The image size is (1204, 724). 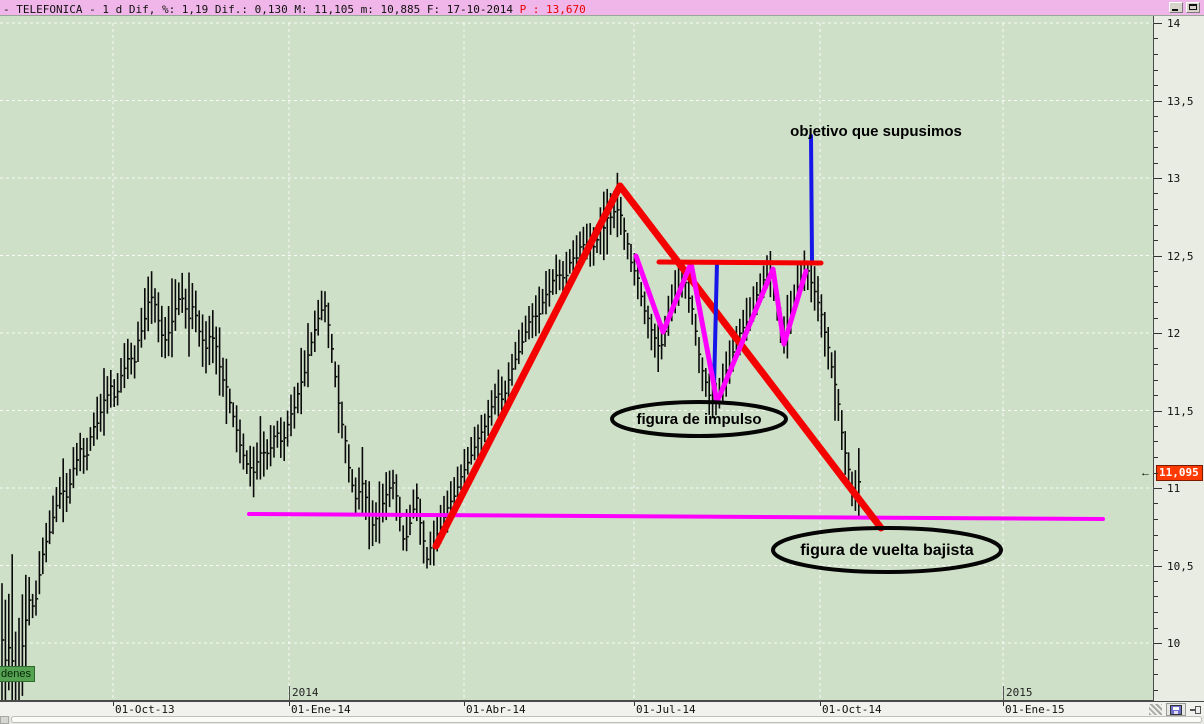 What do you see at coordinates (1180, 101) in the screenshot?
I see `price-tick-label: 13,5` at bounding box center [1180, 101].